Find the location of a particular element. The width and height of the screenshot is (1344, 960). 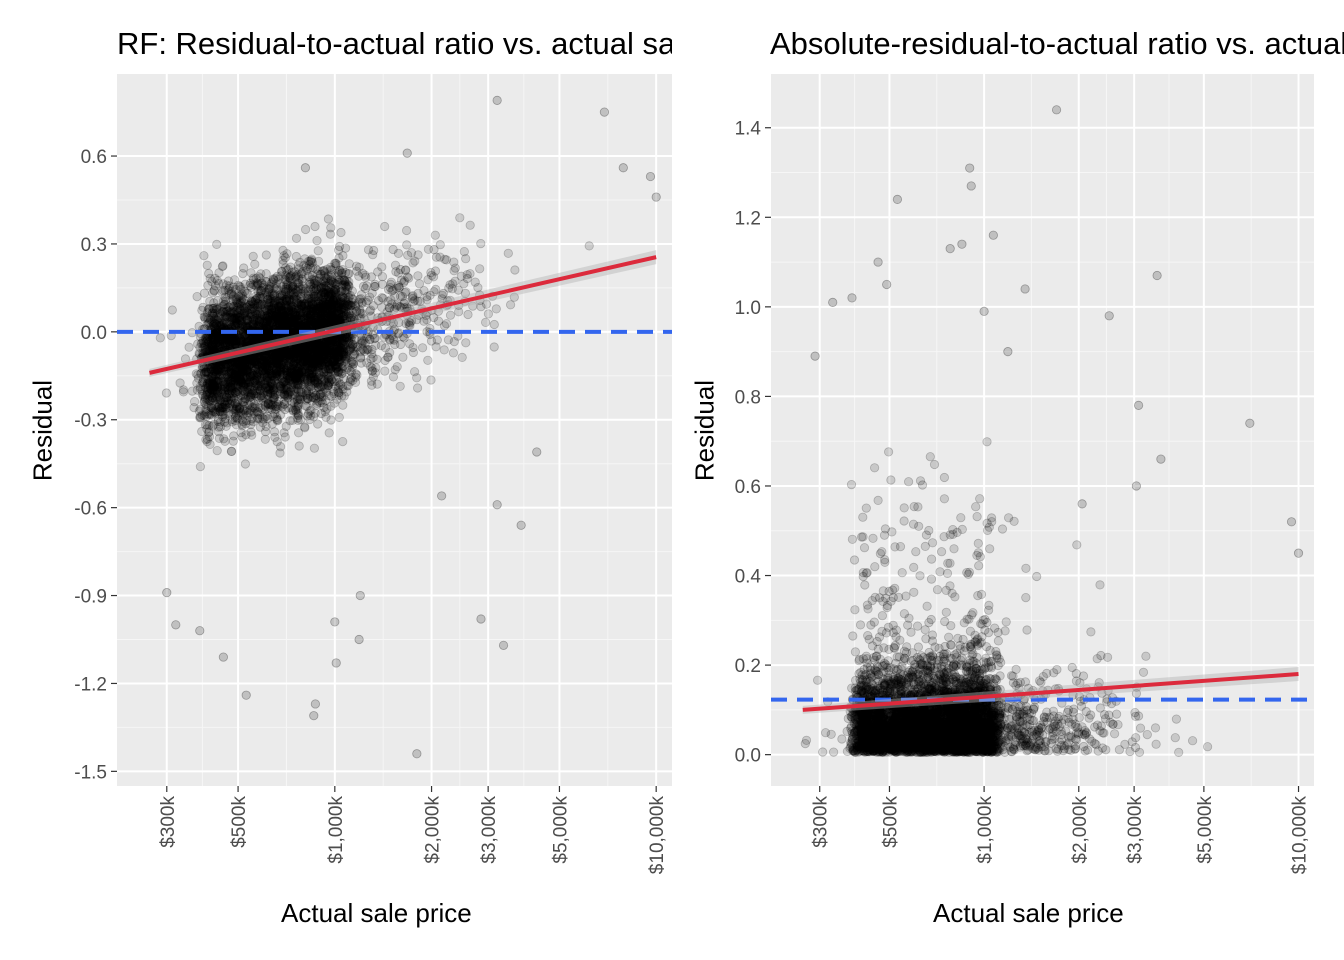

x-tick-label: $300k is located at coordinates (168, 822).